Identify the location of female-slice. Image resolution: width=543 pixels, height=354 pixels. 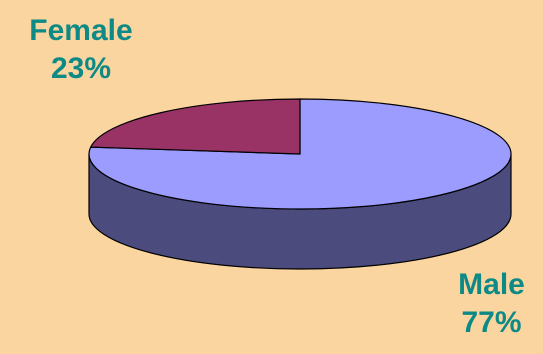
(195, 126).